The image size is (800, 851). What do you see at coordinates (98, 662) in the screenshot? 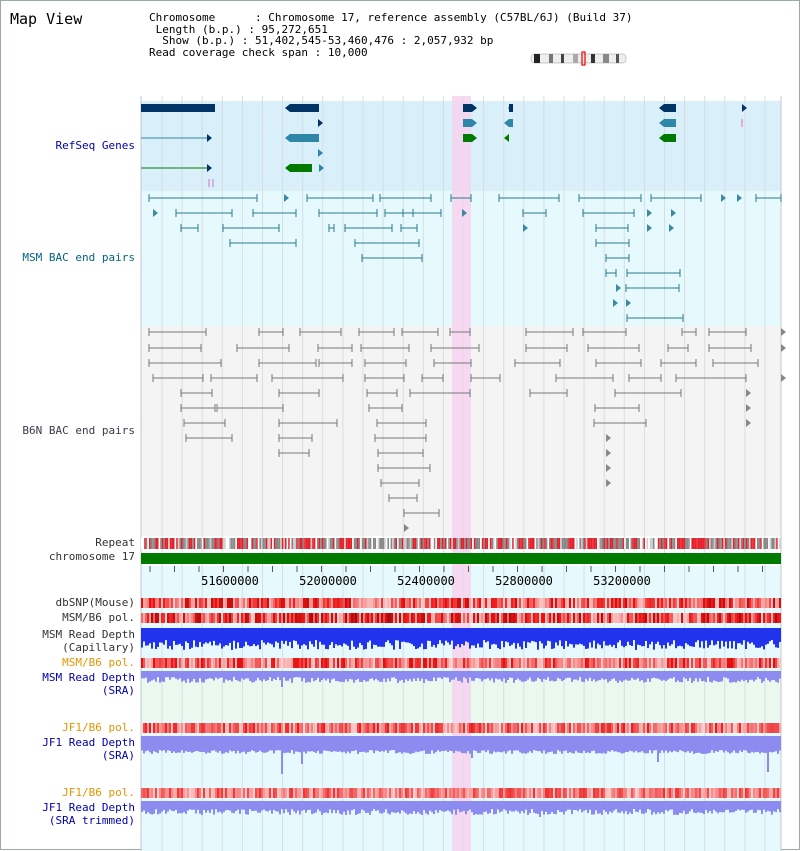
I see `track-label-msm-b6-pol-2: MSM/B6 pol.` at bounding box center [98, 662].